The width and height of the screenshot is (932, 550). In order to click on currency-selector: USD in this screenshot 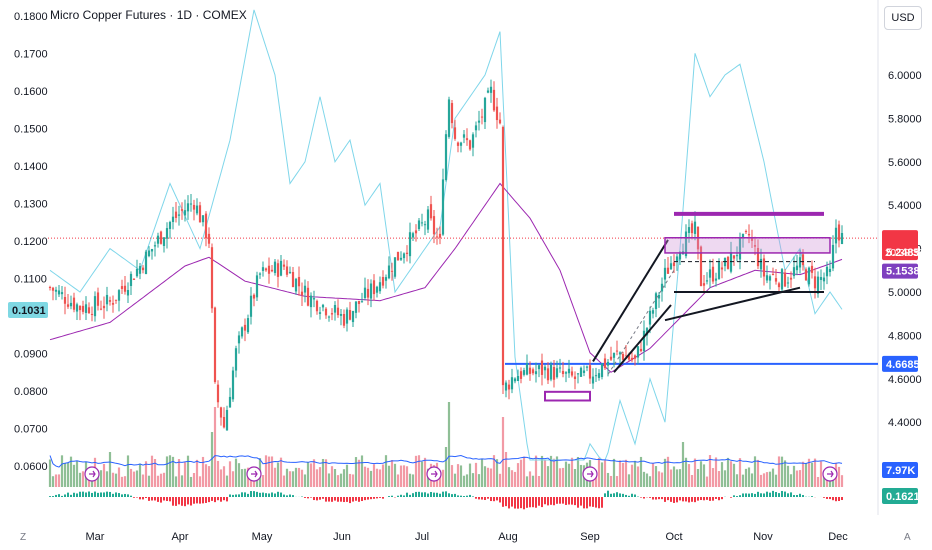, I will do `click(903, 18)`.